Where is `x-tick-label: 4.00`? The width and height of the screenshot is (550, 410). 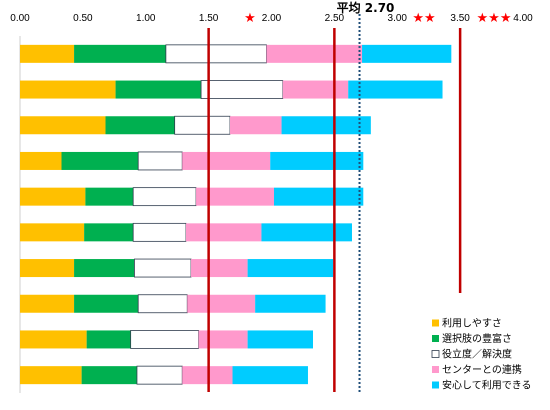
x-tick-label: 4.00 is located at coordinates (523, 18).